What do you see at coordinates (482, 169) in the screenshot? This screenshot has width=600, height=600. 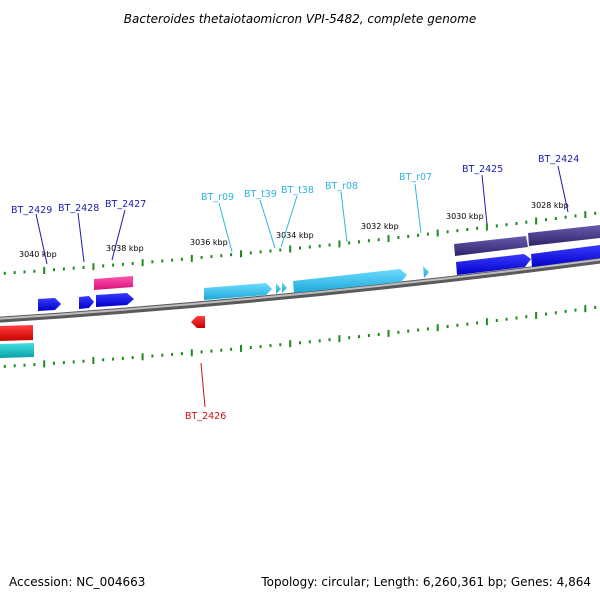 I see `gene-label-bt2425: BT_2425` at bounding box center [482, 169].